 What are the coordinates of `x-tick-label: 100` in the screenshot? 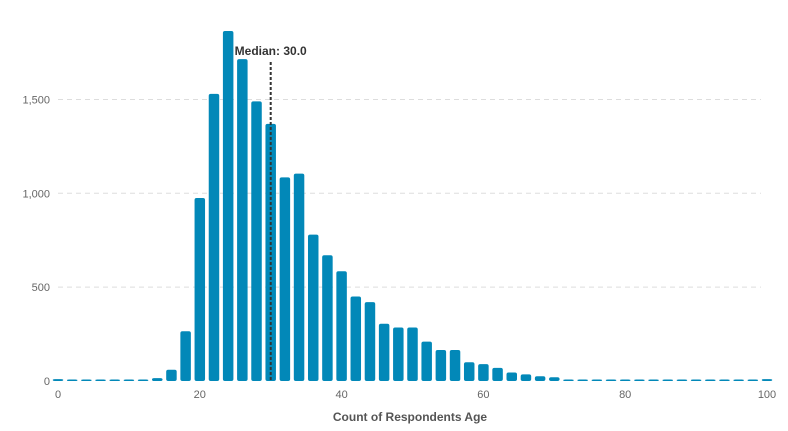 It's located at (767, 395).